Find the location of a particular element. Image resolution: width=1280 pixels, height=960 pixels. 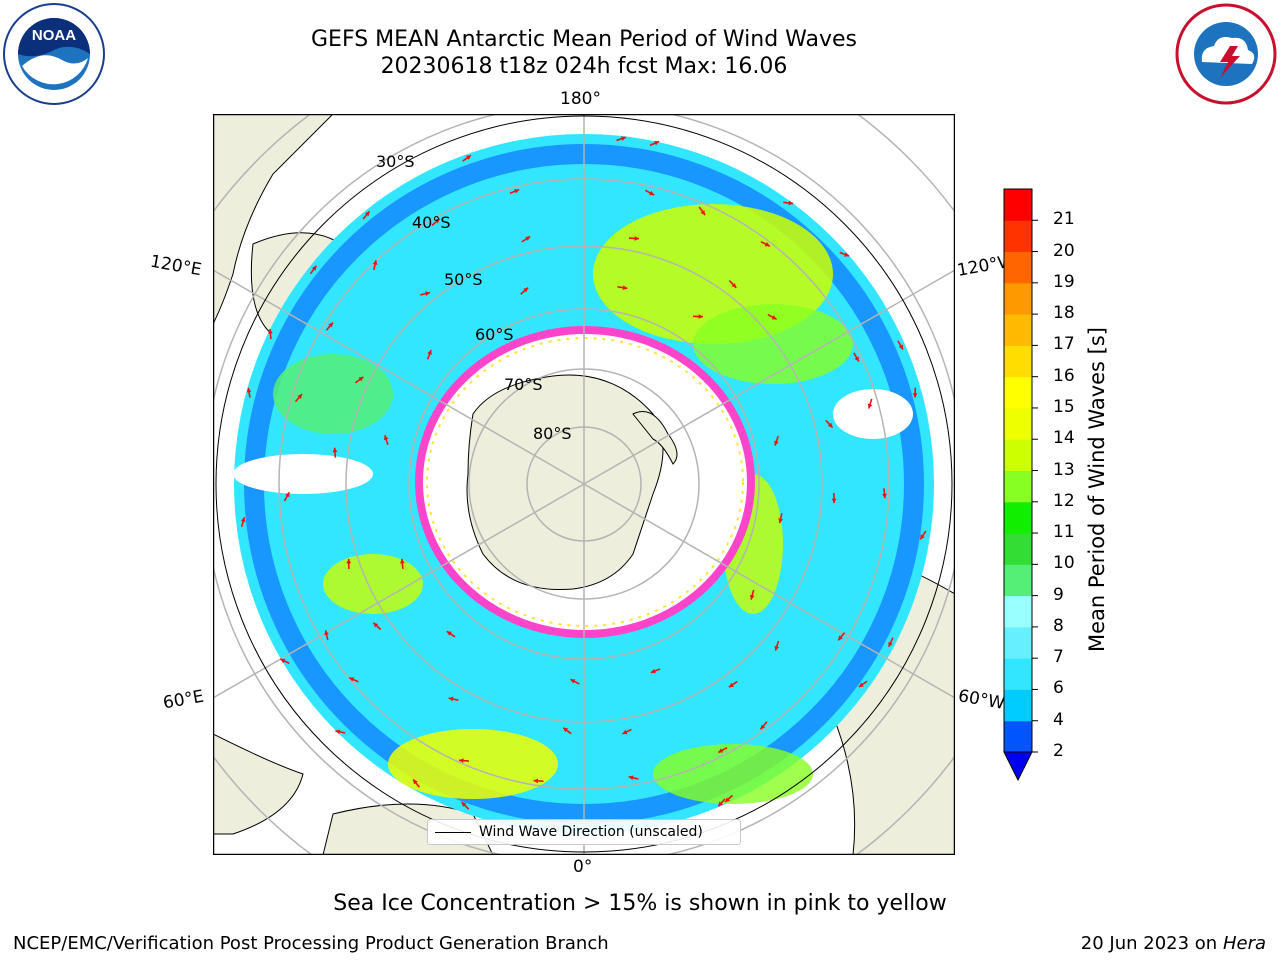

footer-date: 20 Jun 2023 on Hera is located at coordinates (1173, 943).